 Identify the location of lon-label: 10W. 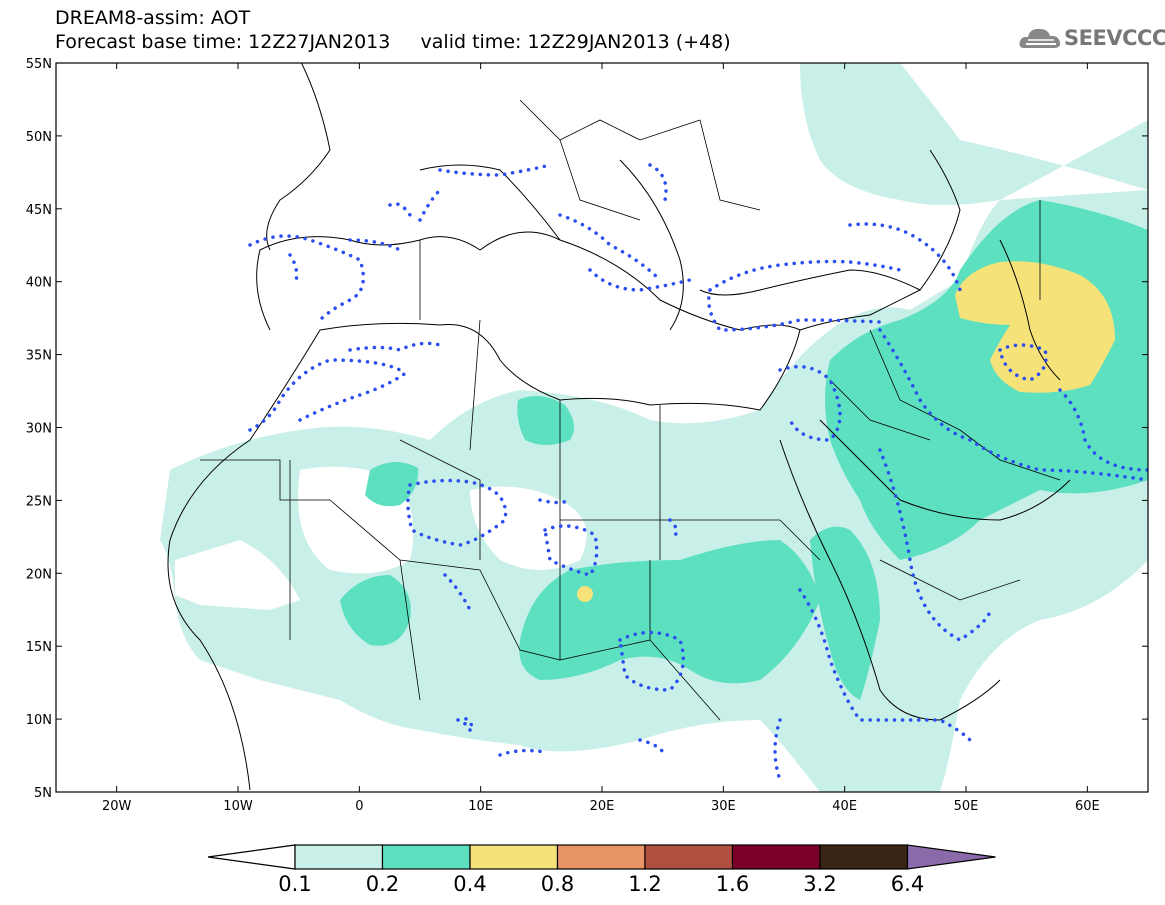
(238, 806).